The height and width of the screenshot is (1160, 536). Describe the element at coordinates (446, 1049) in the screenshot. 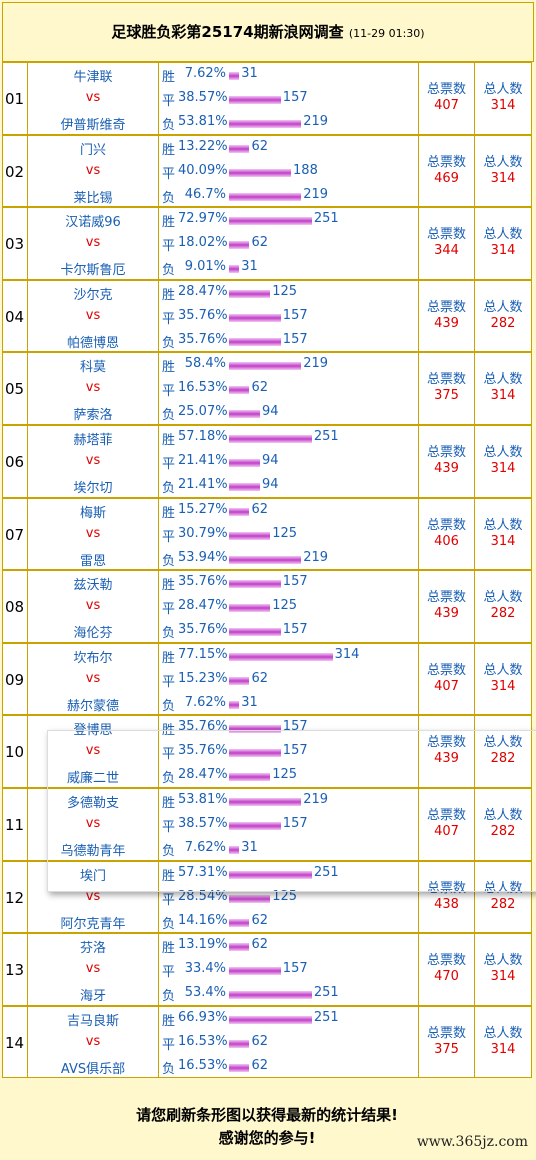

I see `votes: 375` at that location.